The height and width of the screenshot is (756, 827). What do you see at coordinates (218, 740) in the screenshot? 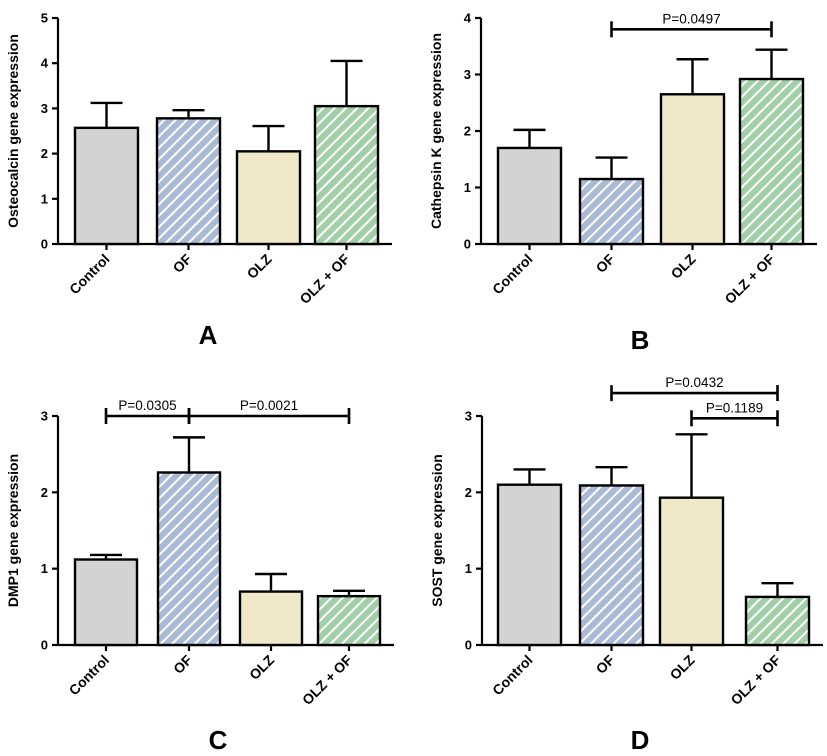
I see `panel-letter: C` at bounding box center [218, 740].